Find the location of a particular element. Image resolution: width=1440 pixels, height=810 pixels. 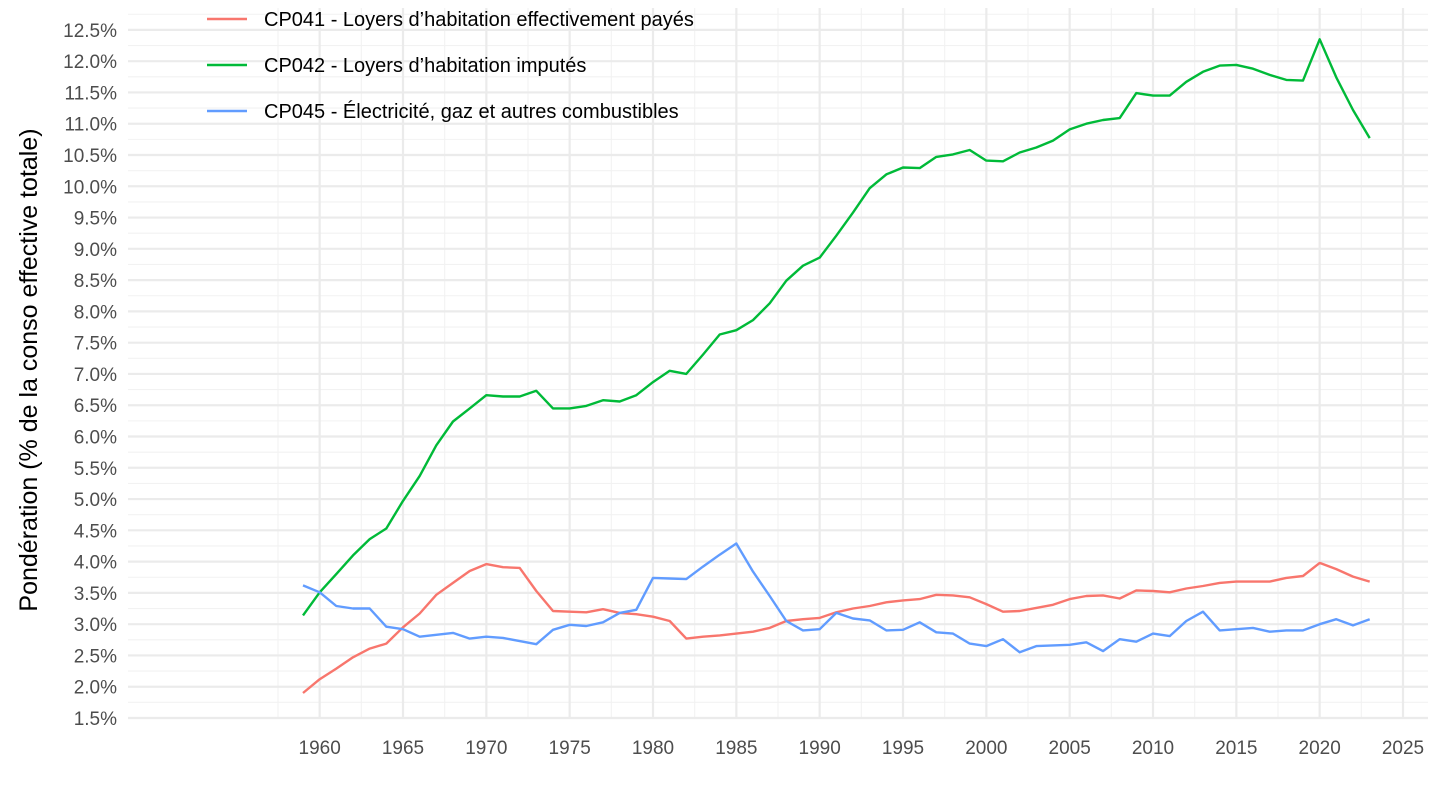

x-tick-label: 1990 is located at coordinates (820, 748).